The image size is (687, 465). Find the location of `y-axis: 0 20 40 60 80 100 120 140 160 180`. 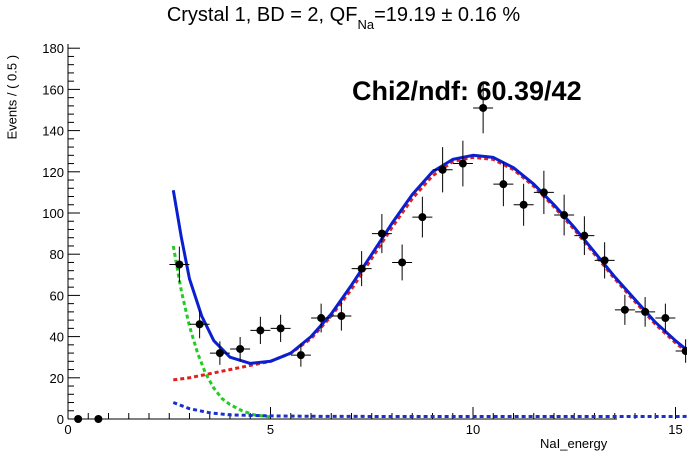

y-axis: 0 20 40 60 80 100 120 140 160 180 is located at coordinates (61, 234).